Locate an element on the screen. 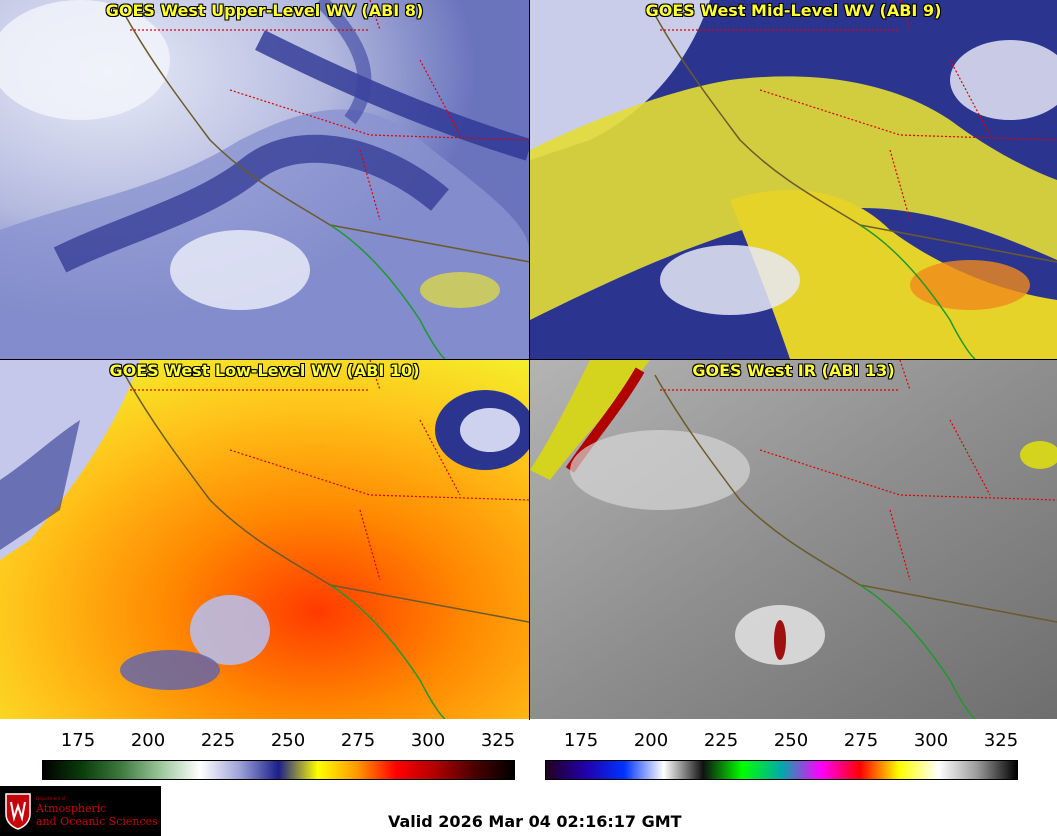 Image resolution: width=1057 pixels, height=836 pixels. logo-name-line1: Atmospheric is located at coordinates (71, 808).